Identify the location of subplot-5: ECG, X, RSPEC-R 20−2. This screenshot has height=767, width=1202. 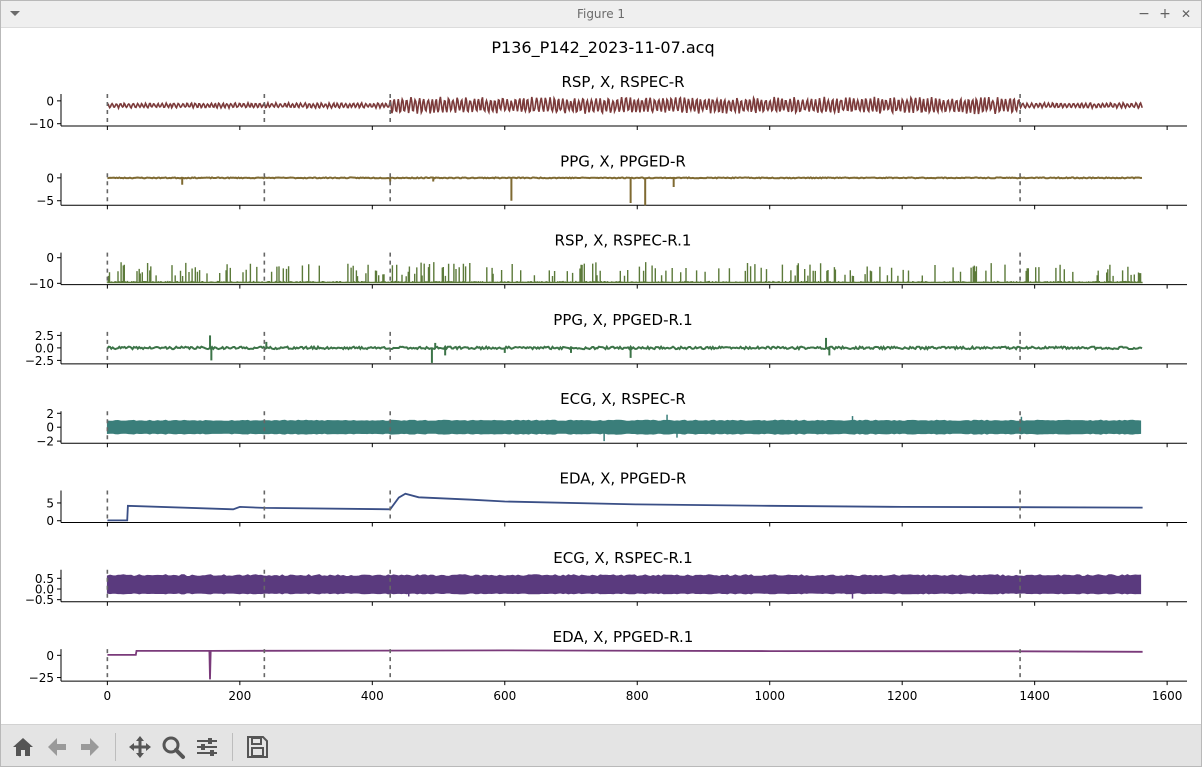
(611, 419).